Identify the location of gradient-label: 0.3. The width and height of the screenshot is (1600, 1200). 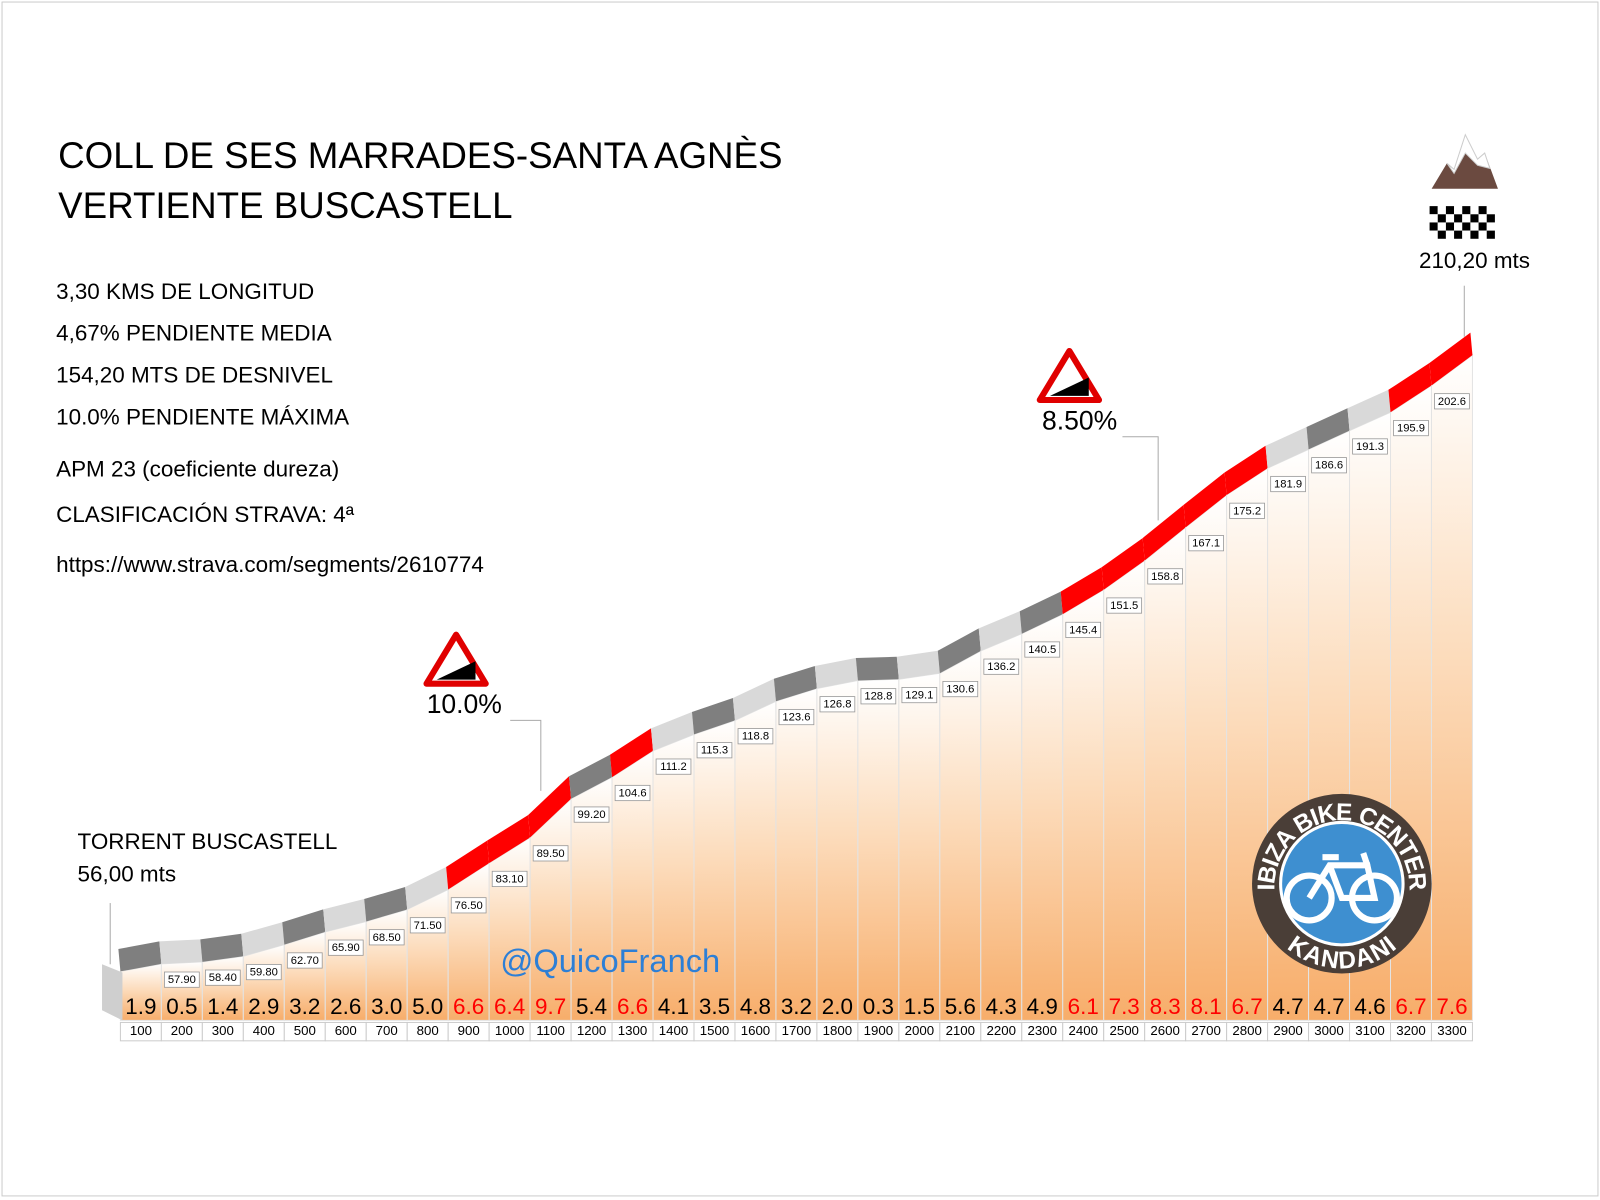
(878, 1006).